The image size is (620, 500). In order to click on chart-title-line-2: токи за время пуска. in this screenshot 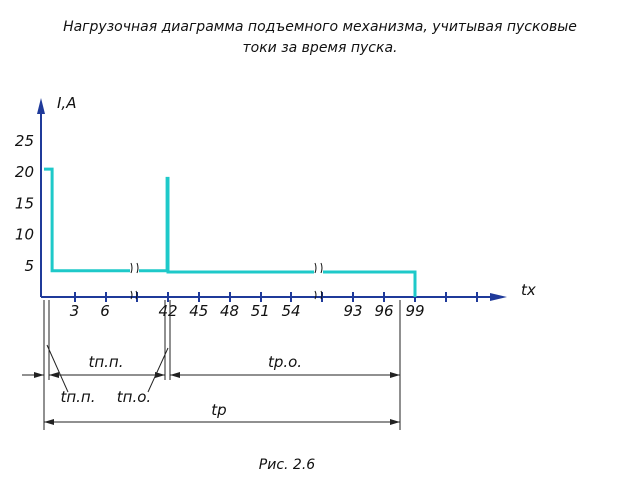, I will do `click(319, 48)`.